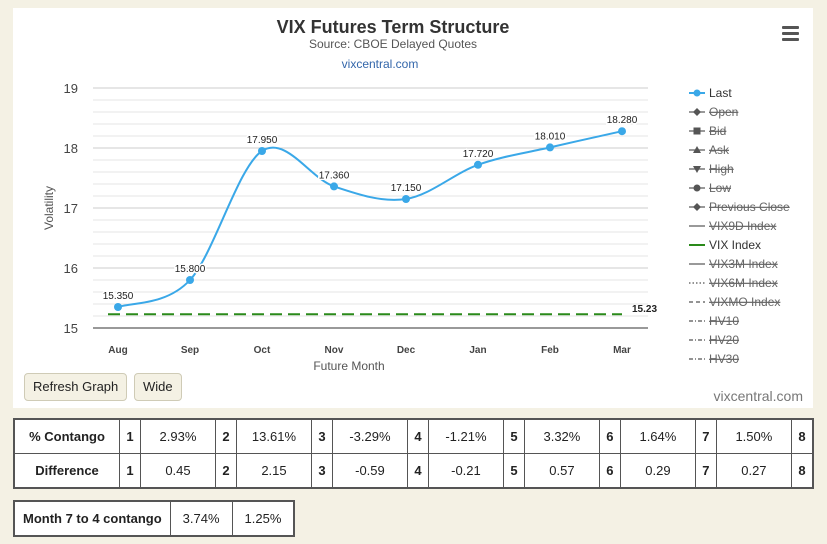 Image resolution: width=827 pixels, height=544 pixels. I want to click on x-tick-label: Aug, so click(117, 350).